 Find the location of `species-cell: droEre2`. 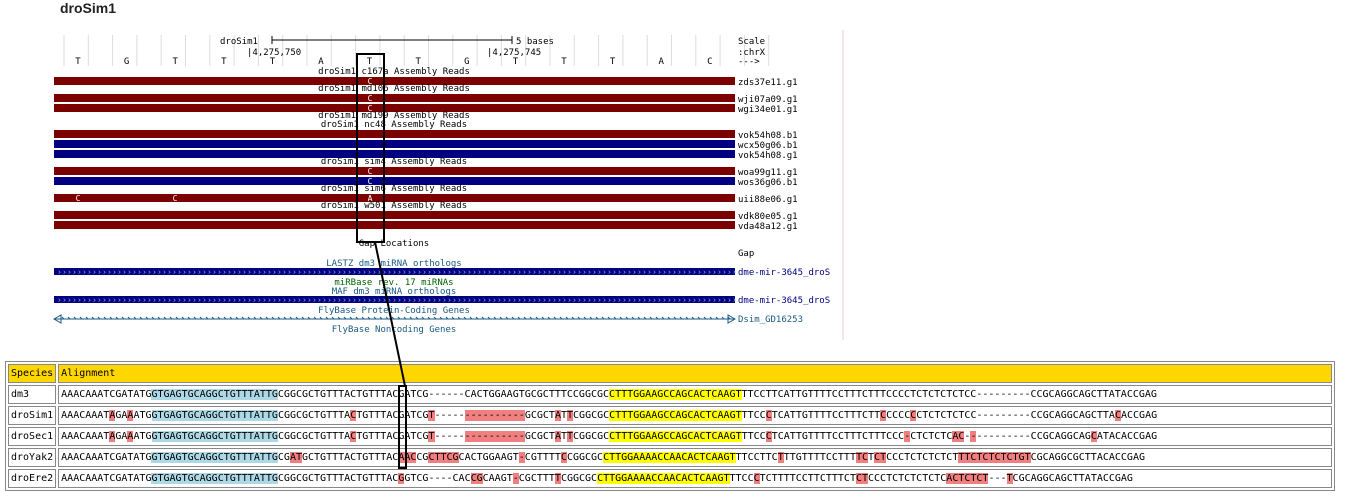

species-cell: droEre2 is located at coordinates (32, 478).